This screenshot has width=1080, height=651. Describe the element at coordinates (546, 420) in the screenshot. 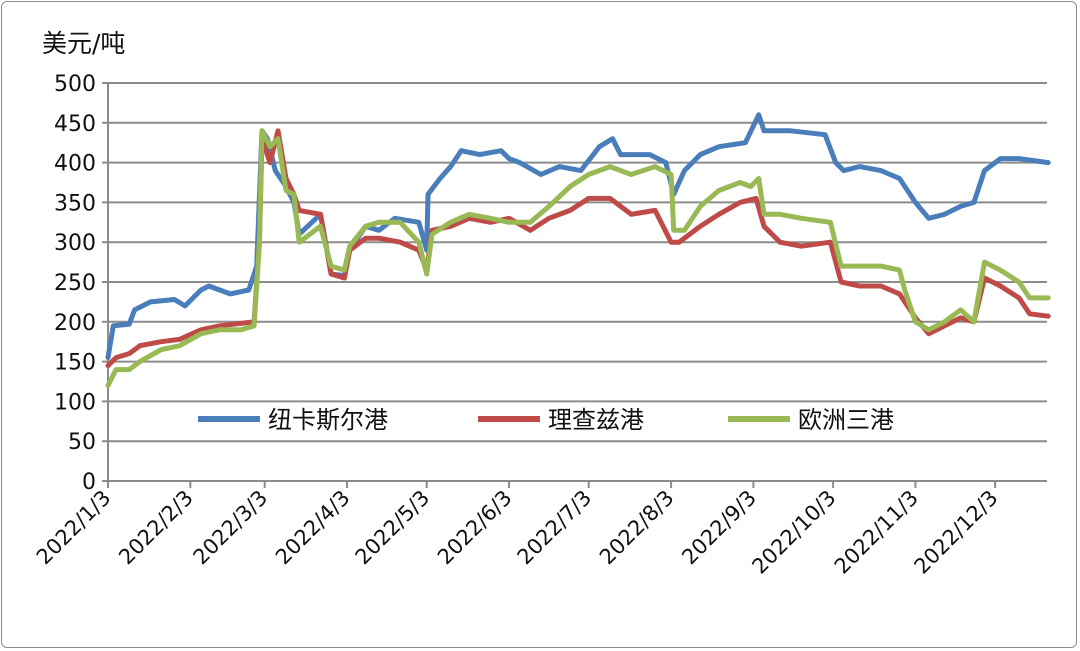

I see `legend: 纽卡斯尔港 理查兹港 欧洲三港` at that location.